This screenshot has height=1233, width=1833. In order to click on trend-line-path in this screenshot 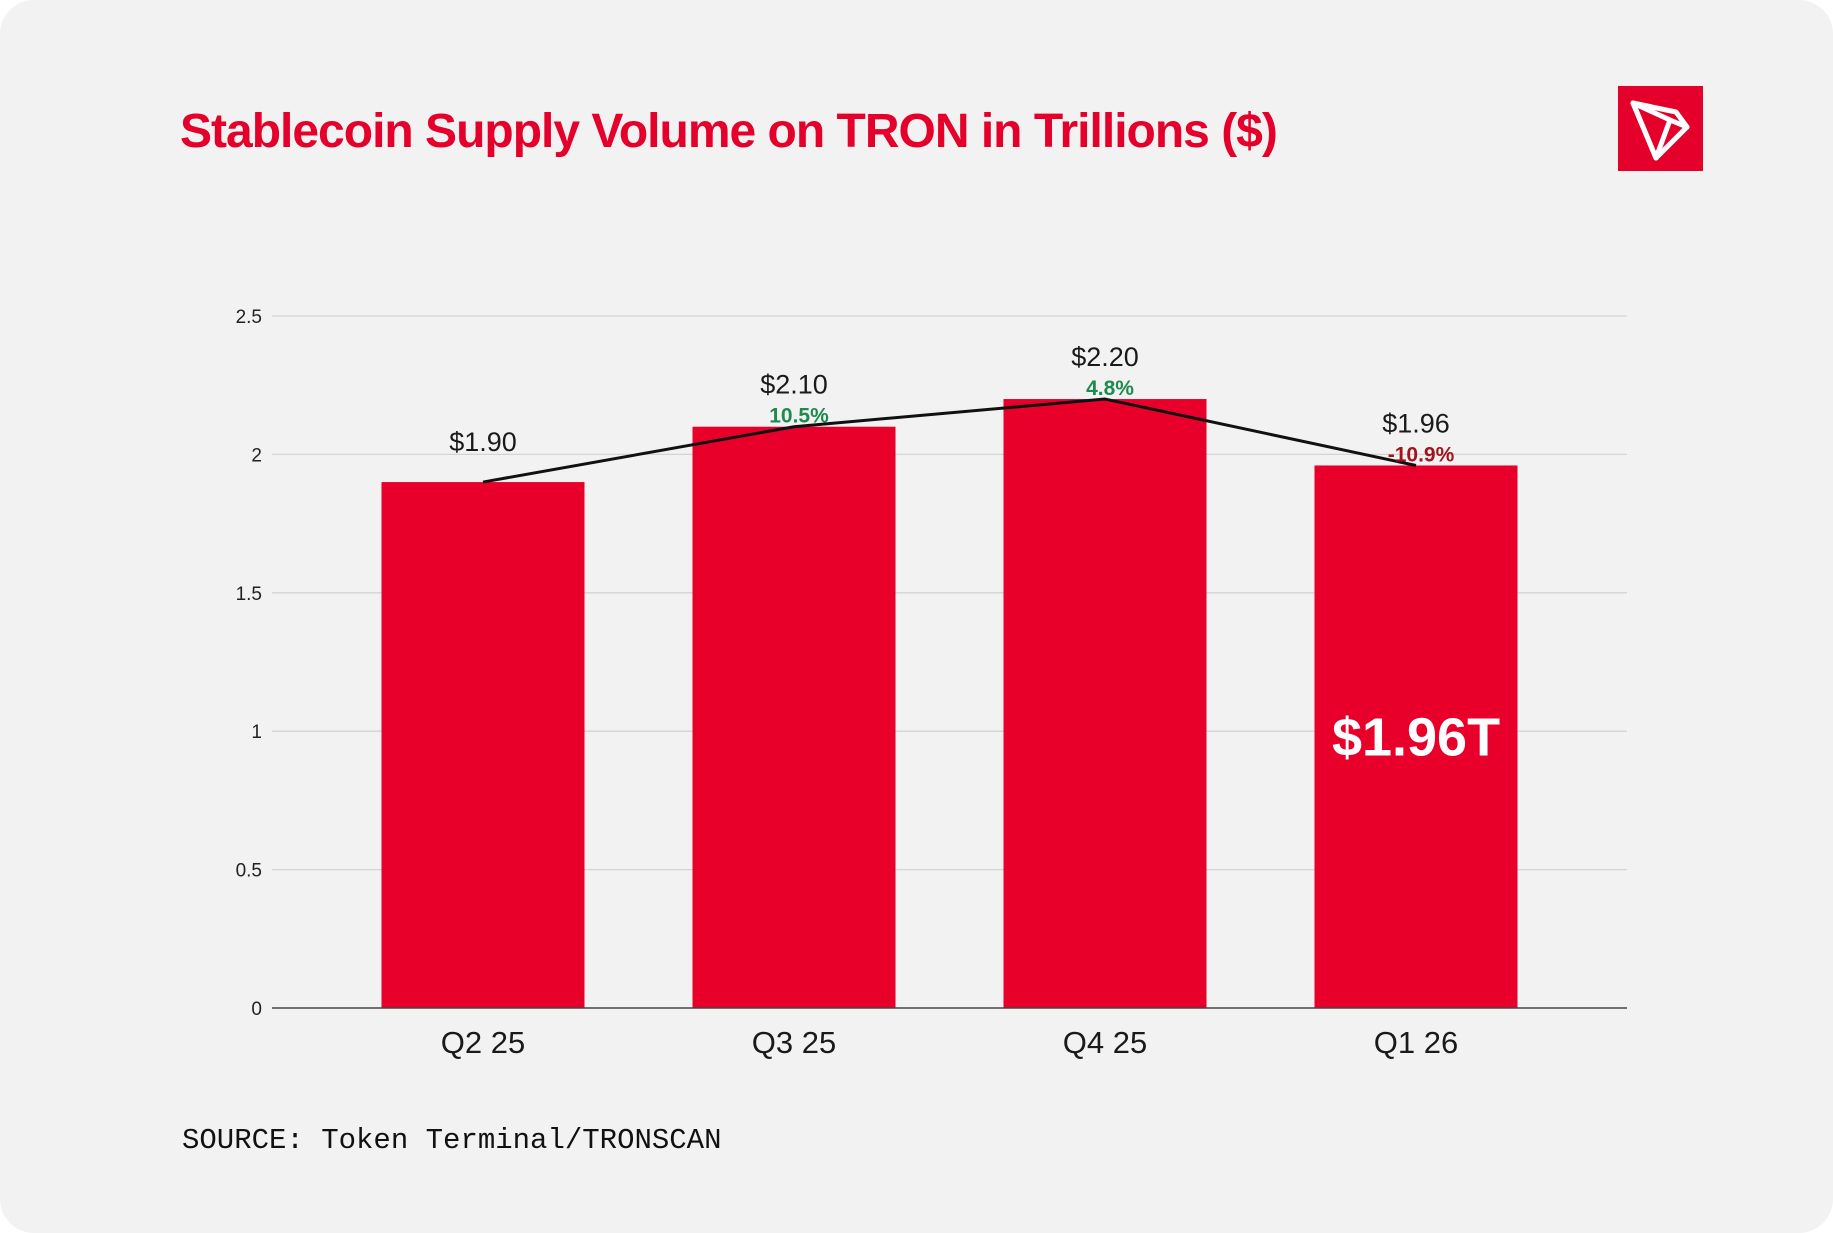, I will do `click(949, 440)`.